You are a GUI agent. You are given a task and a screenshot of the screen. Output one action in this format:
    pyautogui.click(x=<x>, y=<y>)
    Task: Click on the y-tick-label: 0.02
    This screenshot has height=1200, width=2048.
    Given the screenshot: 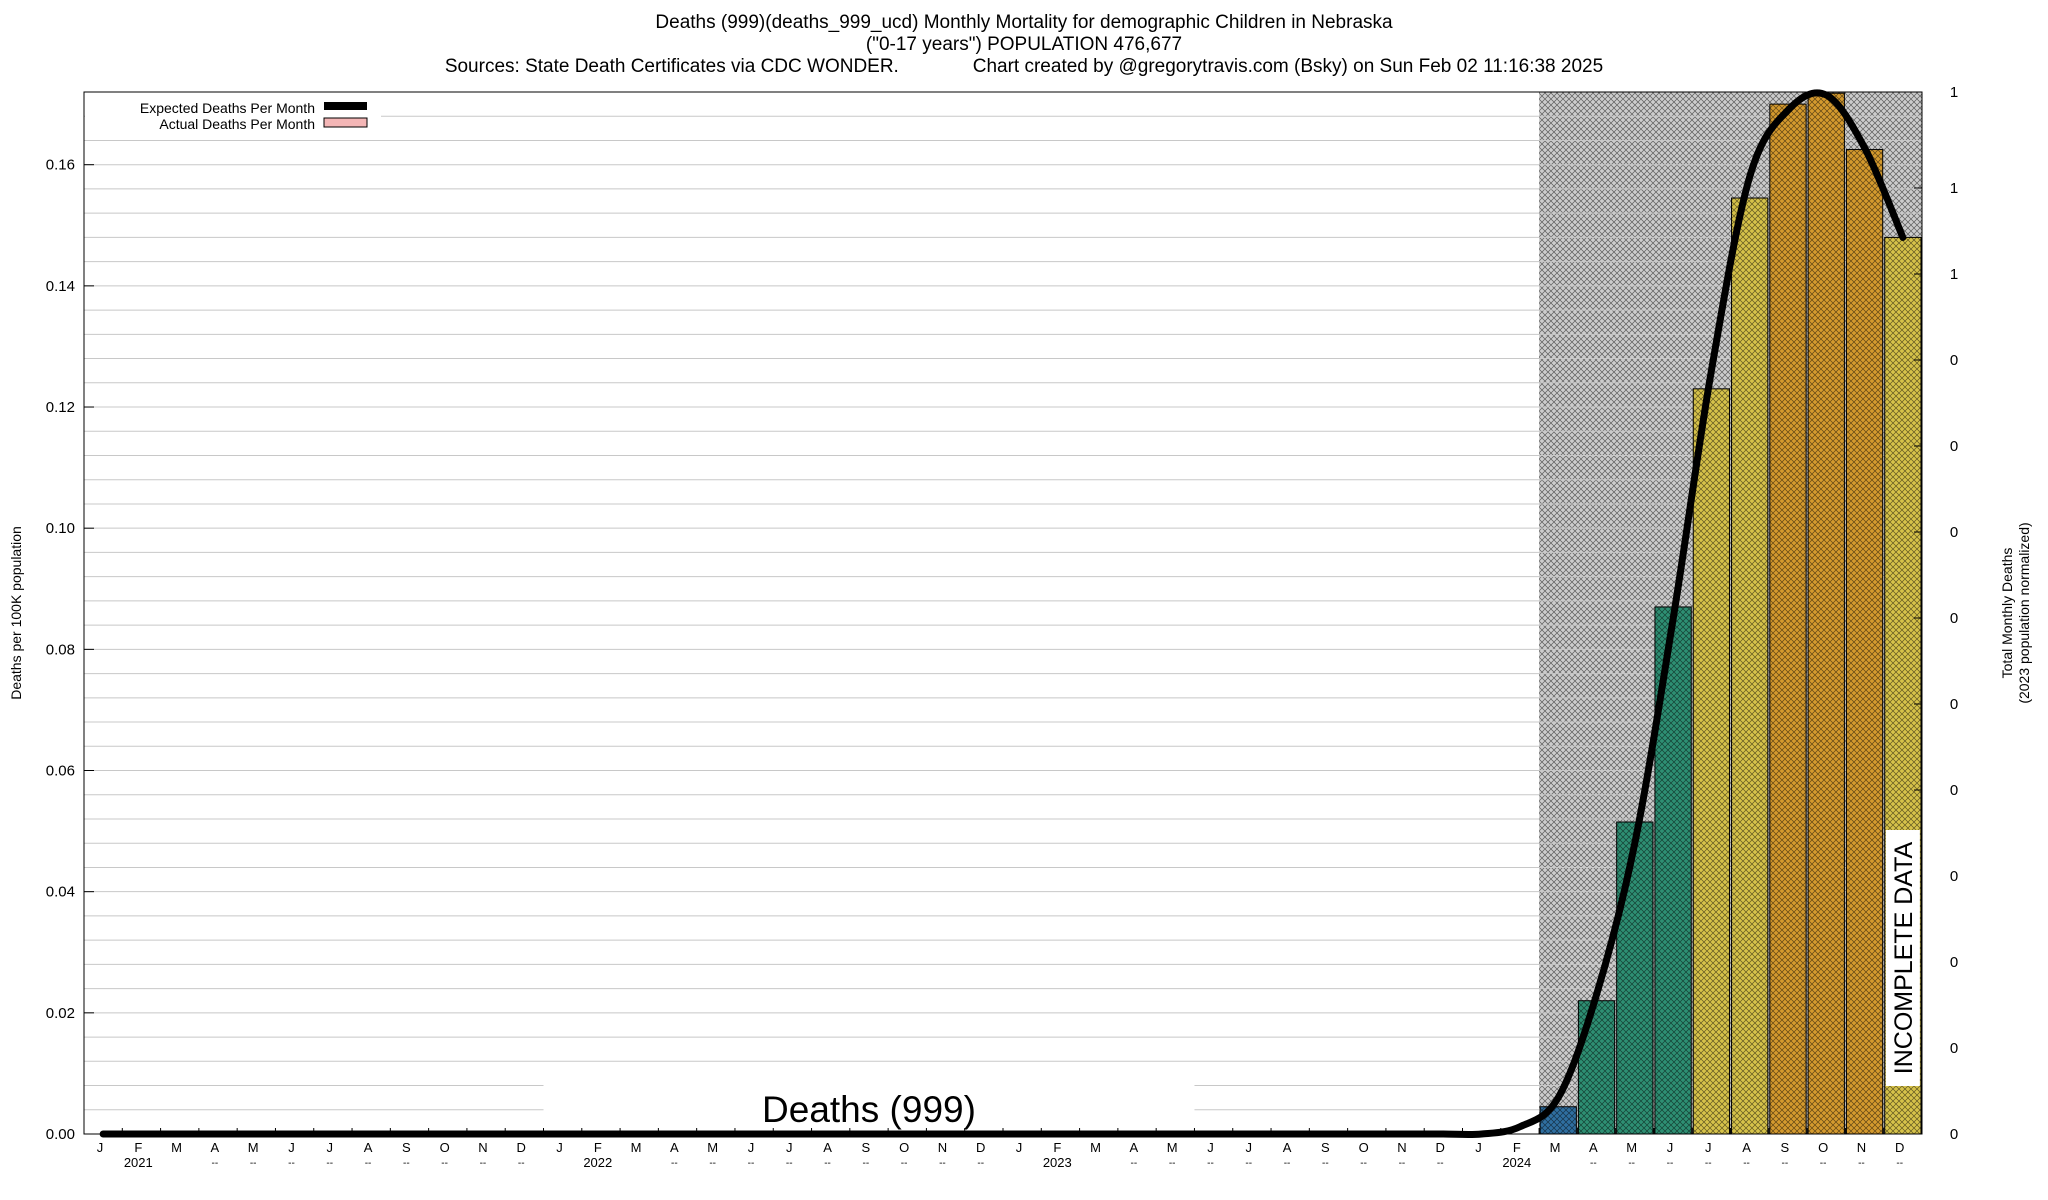 What is the action you would take?
    pyautogui.click(x=60, y=1013)
    